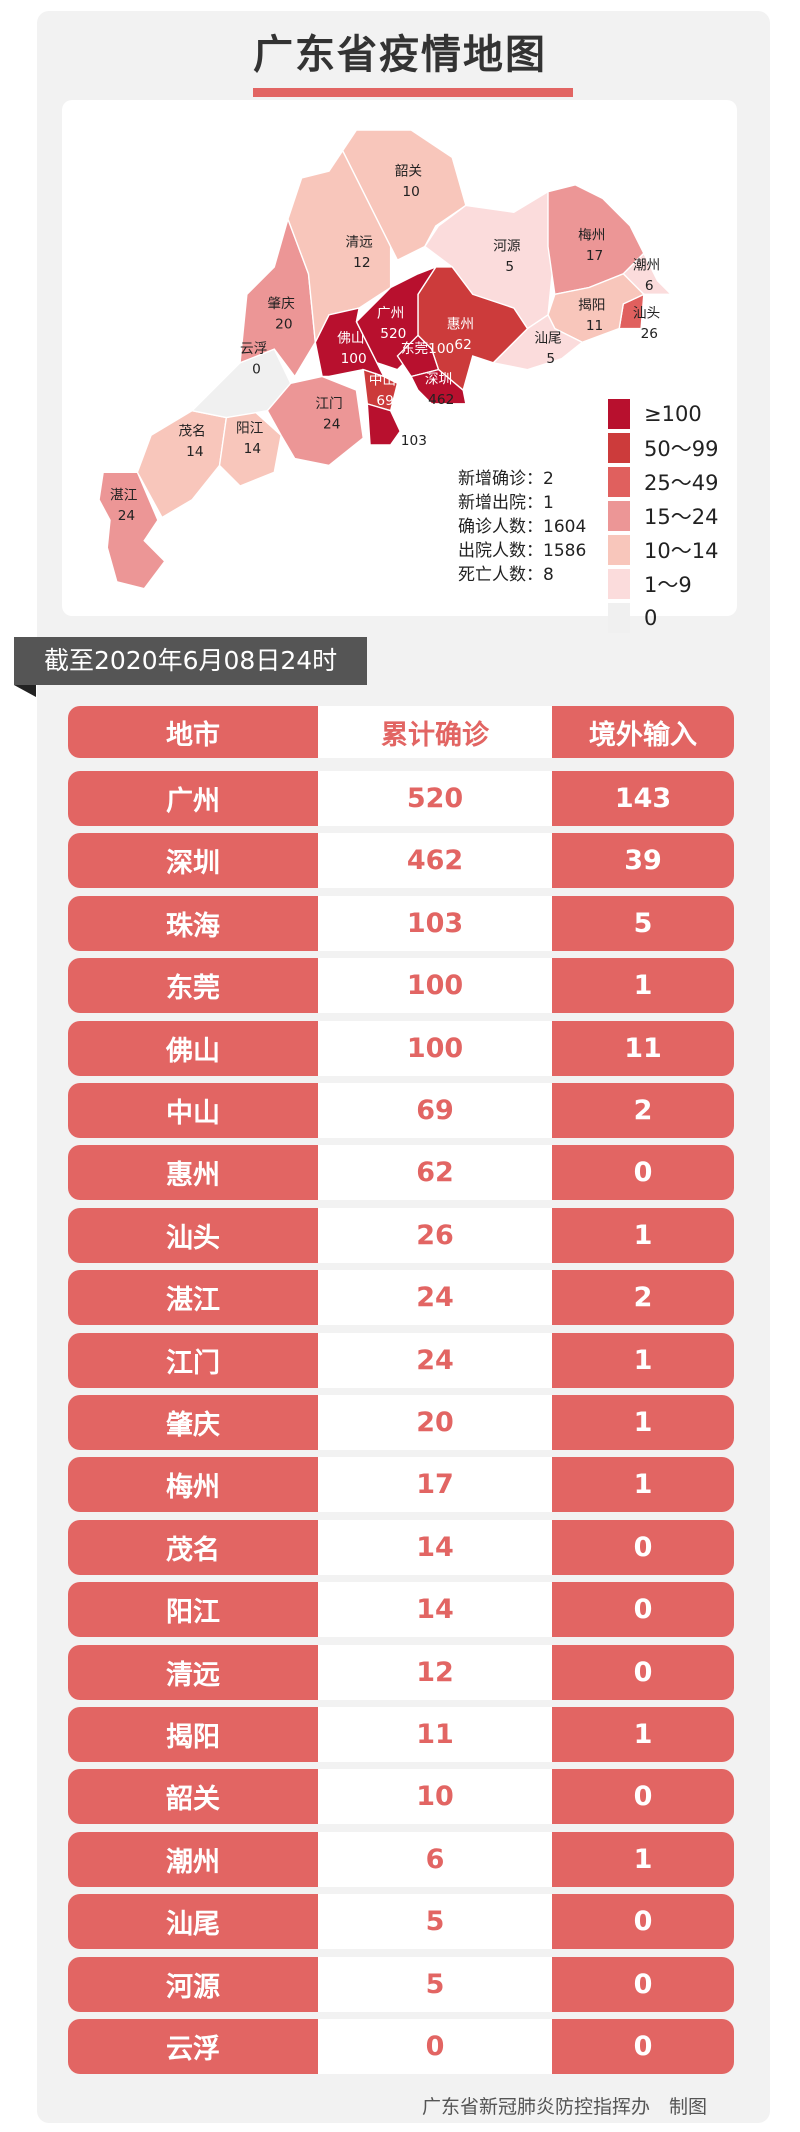 This screenshot has width=800, height=2132. Describe the element at coordinates (643, 732) in the screenshot. I see `imported-cell: 境外输入` at that location.